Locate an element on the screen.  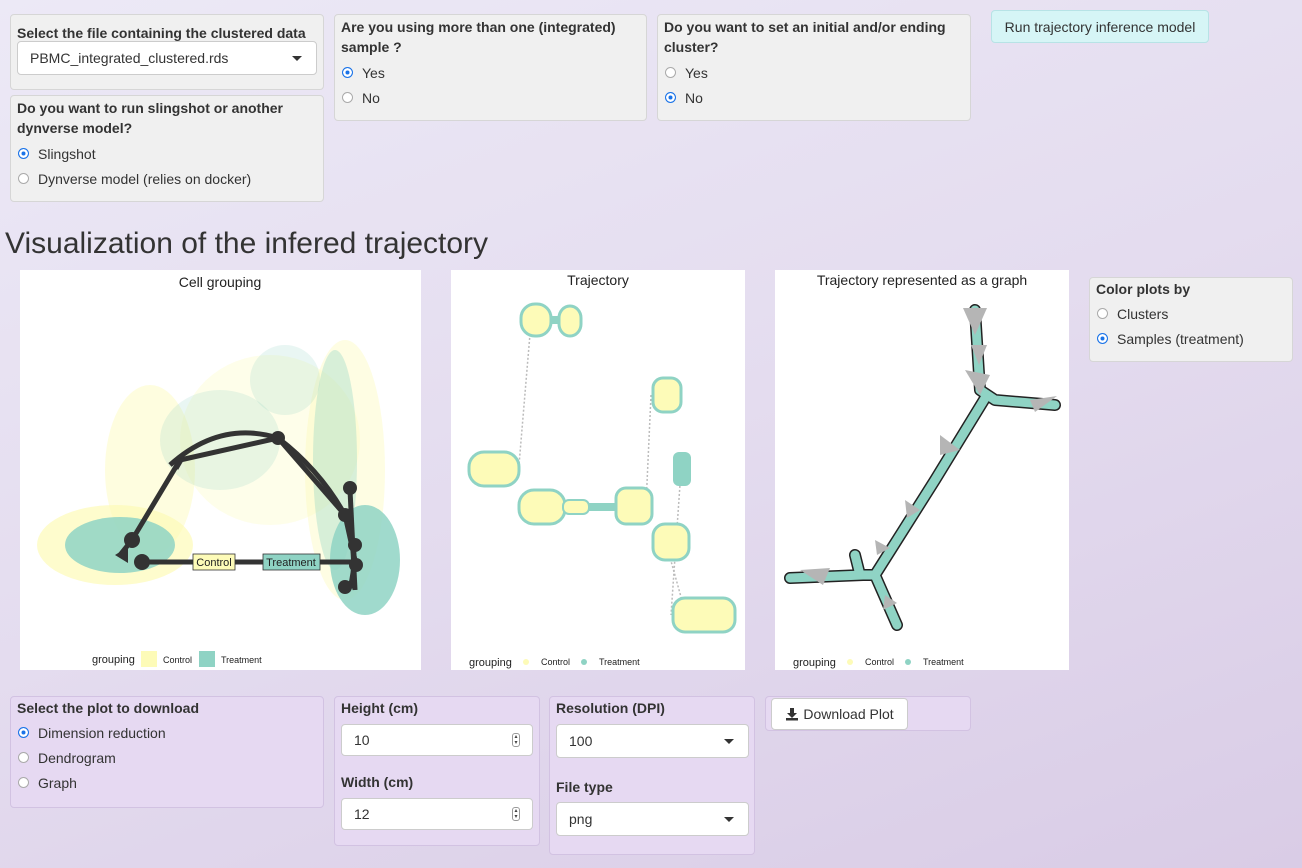
label-treatment-box is located at coordinates (291, 562).